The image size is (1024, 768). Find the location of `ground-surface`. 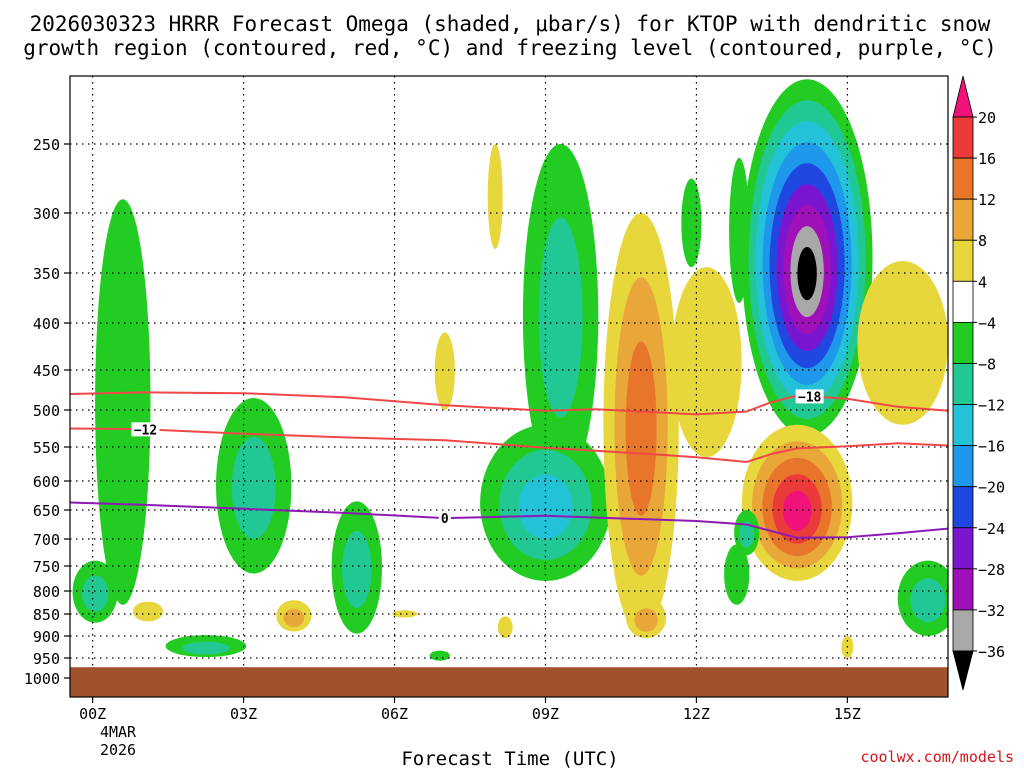

ground-surface is located at coordinates (509, 682).